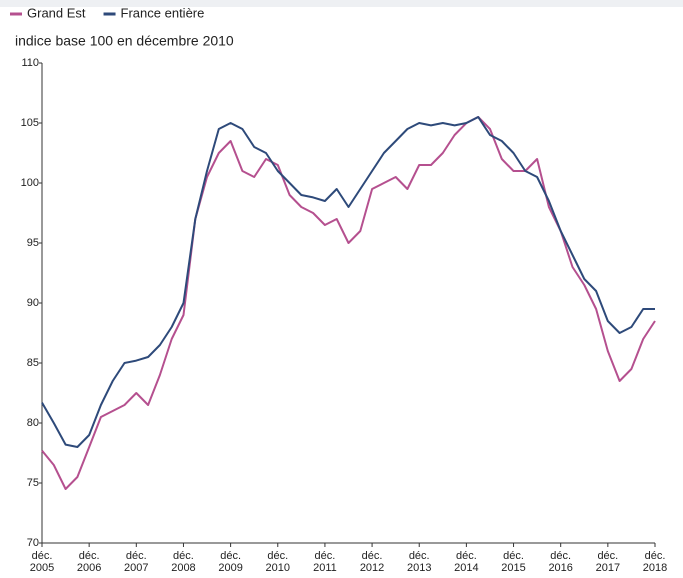  Describe the element at coordinates (89, 562) in the screenshot. I see `x-tick-label: déc. 2006` at that location.